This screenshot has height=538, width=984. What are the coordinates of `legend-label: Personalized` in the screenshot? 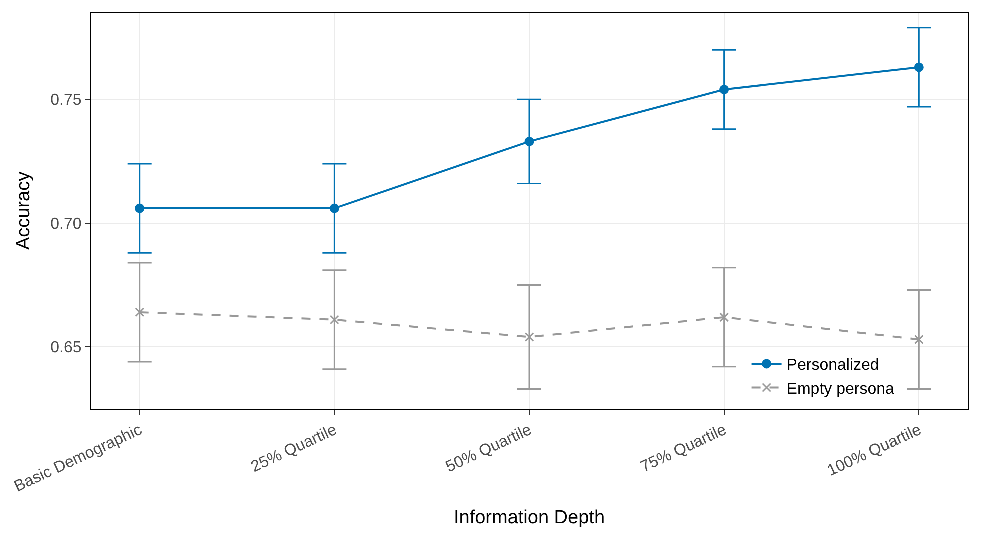 It's located at (833, 365).